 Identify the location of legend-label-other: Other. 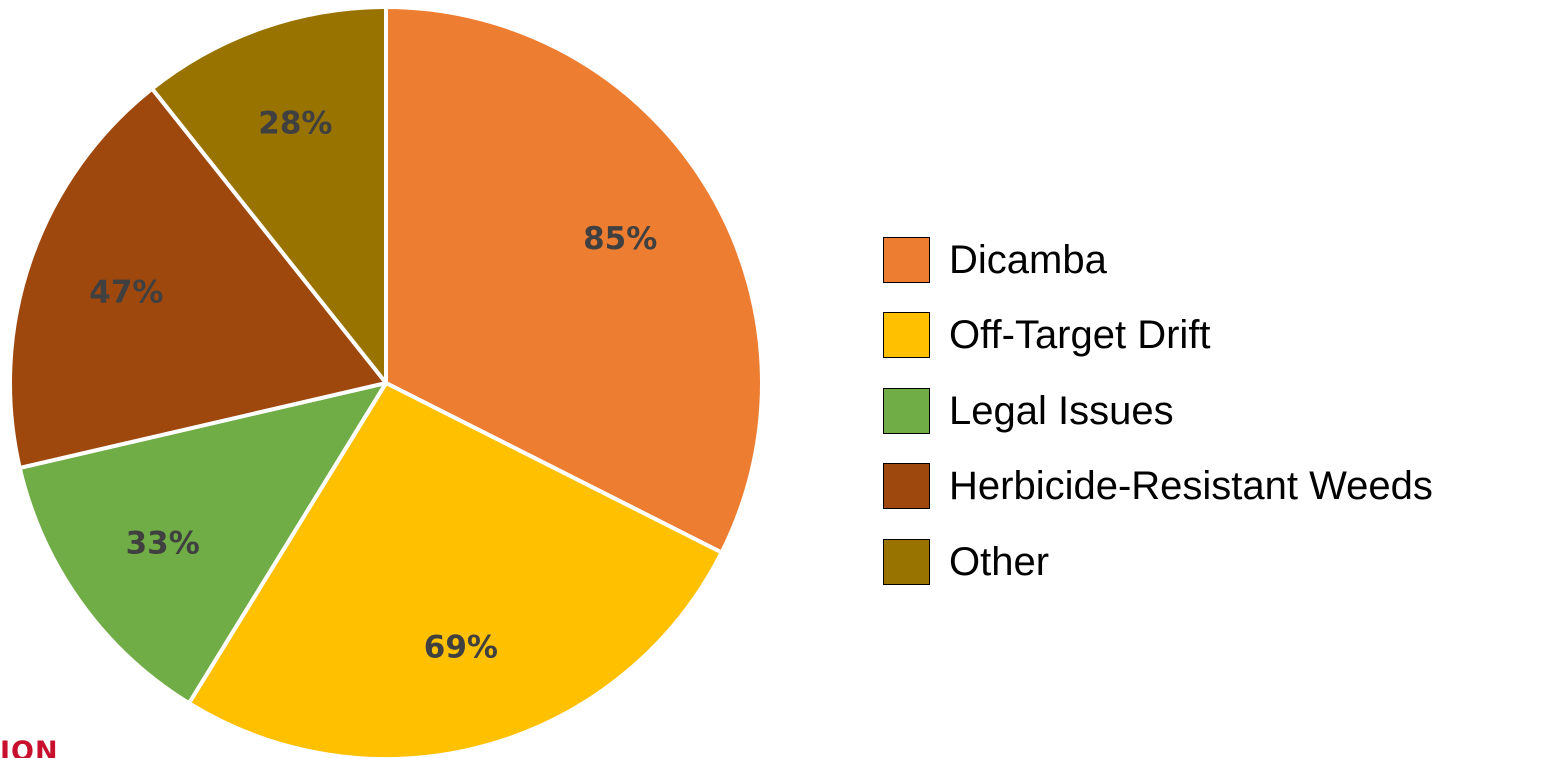
(999, 561).